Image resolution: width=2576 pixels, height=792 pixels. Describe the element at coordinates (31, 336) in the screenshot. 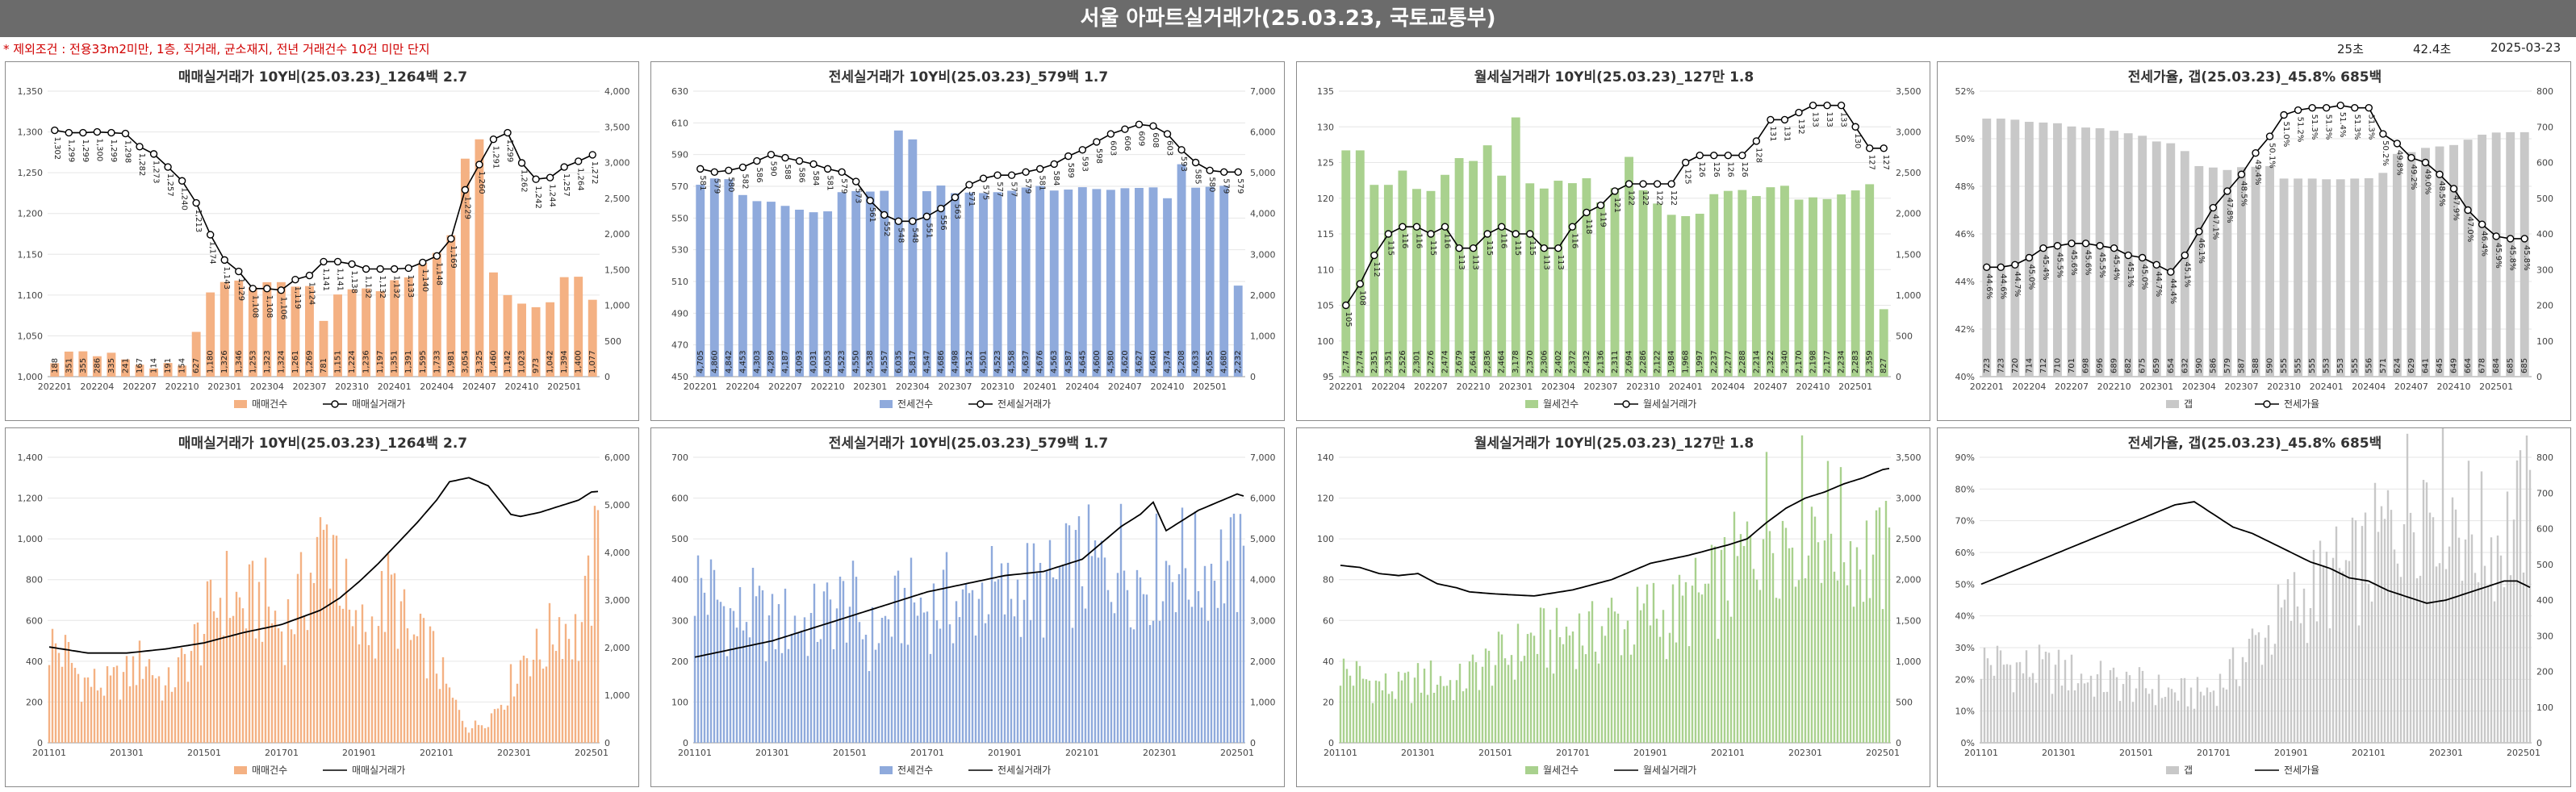

I see `y-left-tick: 1,050` at that location.